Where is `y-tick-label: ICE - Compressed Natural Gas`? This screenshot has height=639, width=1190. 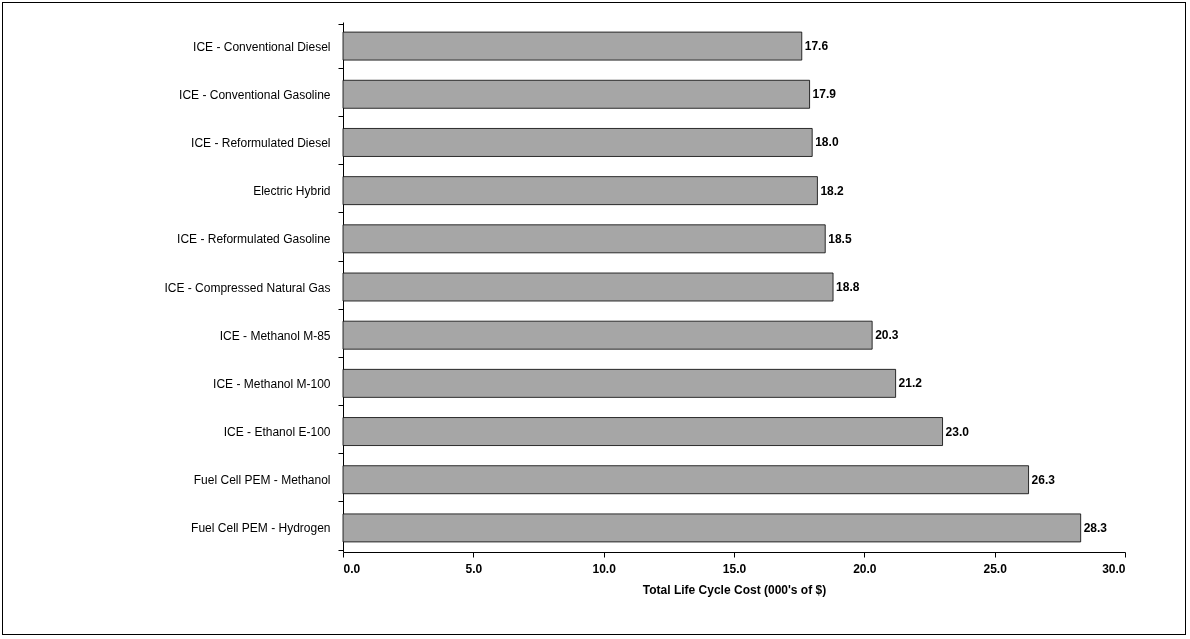
y-tick-label: ICE - Compressed Natural Gas is located at coordinates (247, 287).